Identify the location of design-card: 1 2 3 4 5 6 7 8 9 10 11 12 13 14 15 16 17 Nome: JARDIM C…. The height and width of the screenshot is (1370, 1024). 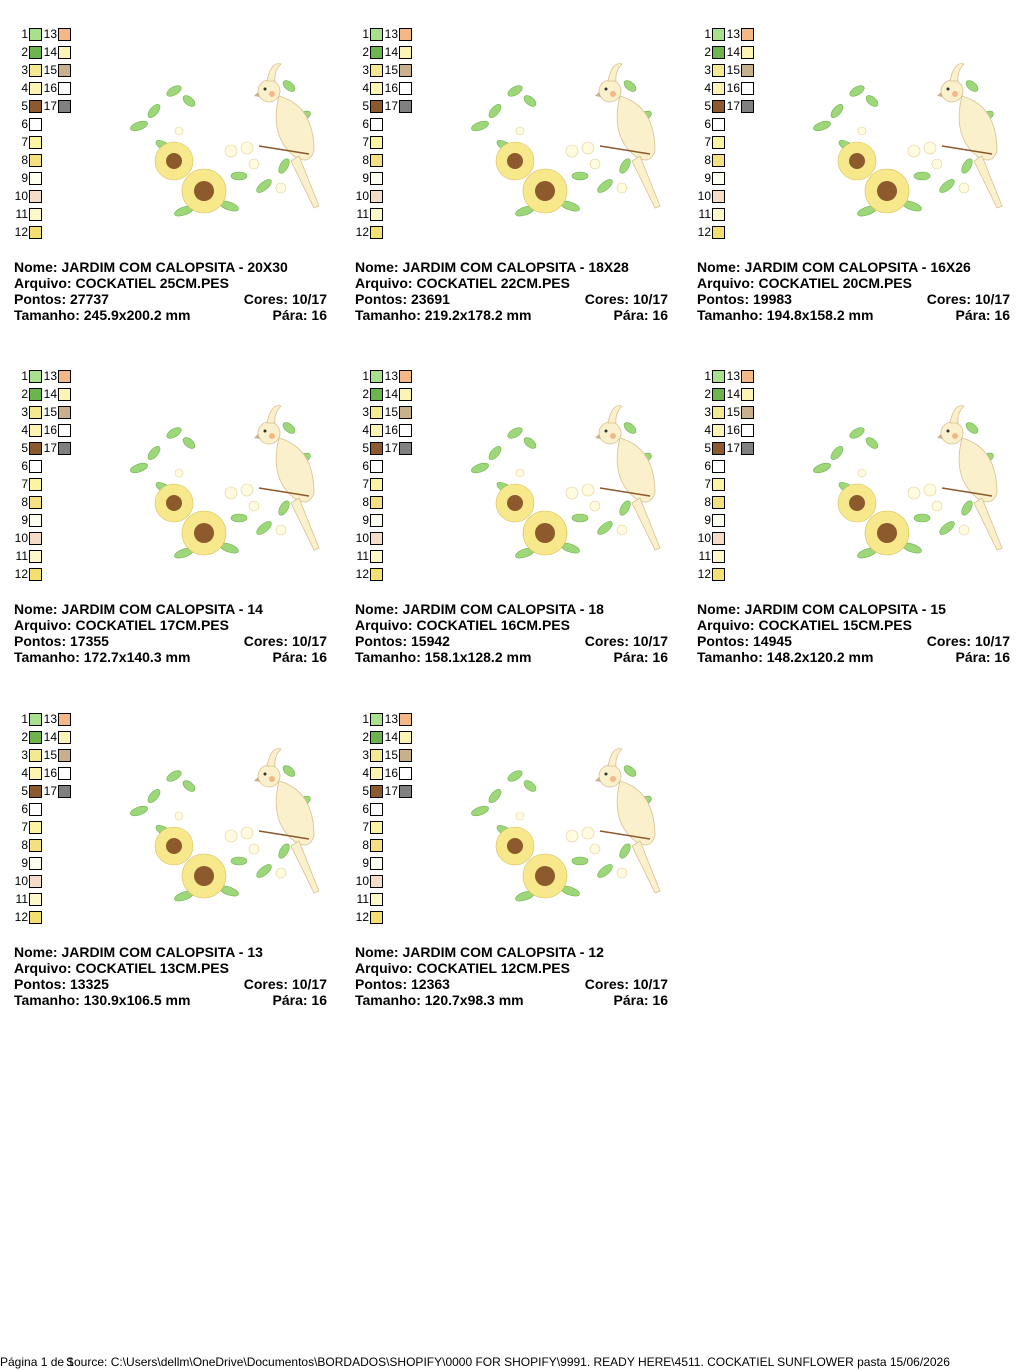
(511, 863).